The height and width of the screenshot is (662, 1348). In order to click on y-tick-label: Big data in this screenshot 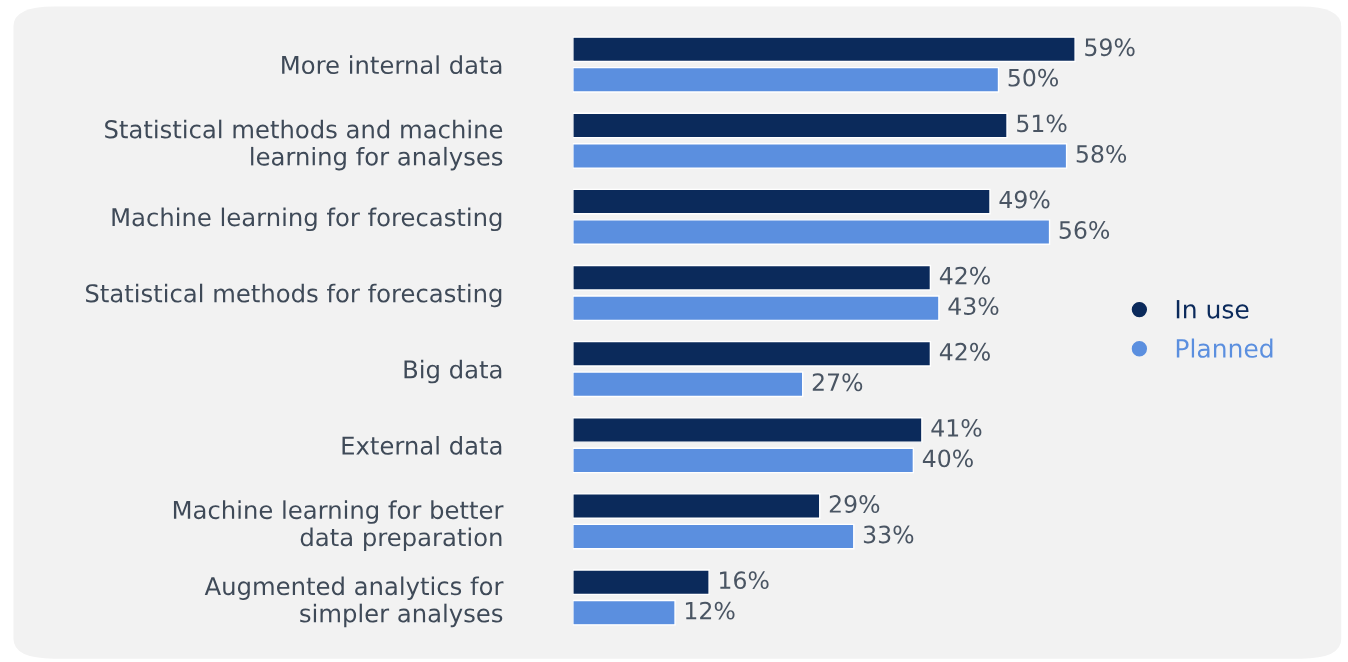, I will do `click(453, 371)`.